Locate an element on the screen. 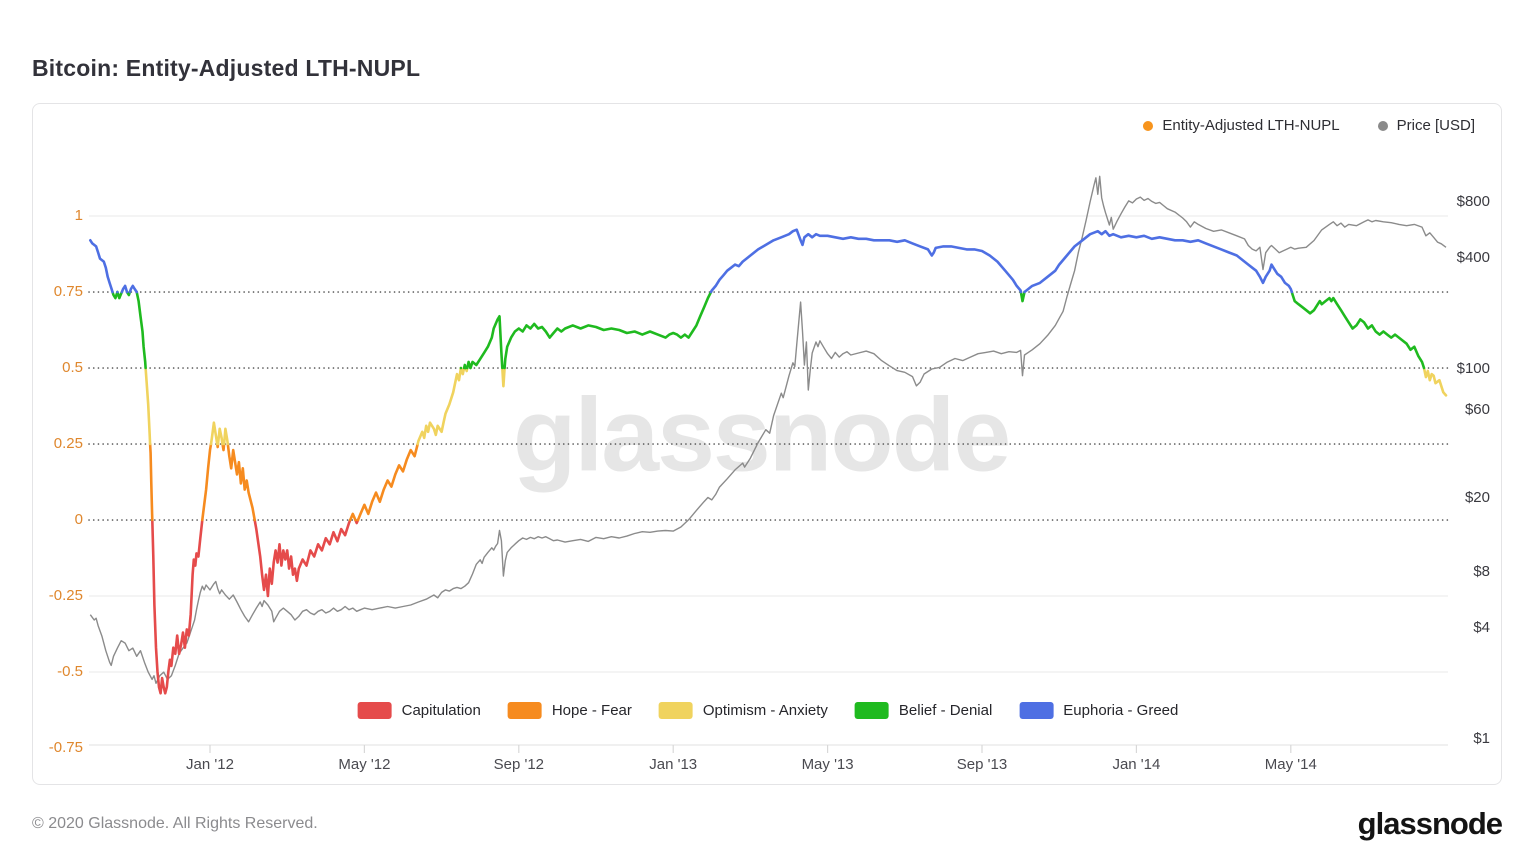 This screenshot has height=864, width=1536. left-axis-tick: 0.75 is located at coordinates (68, 291).